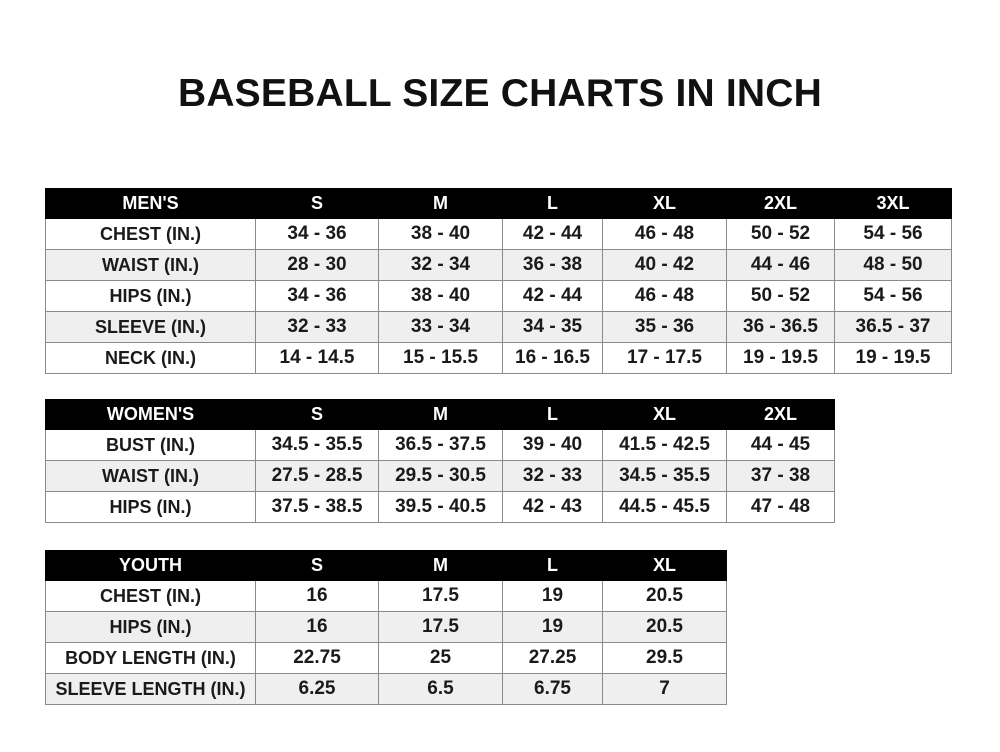  Describe the element at coordinates (552, 689) in the screenshot. I see `size-value: 6.75` at that location.